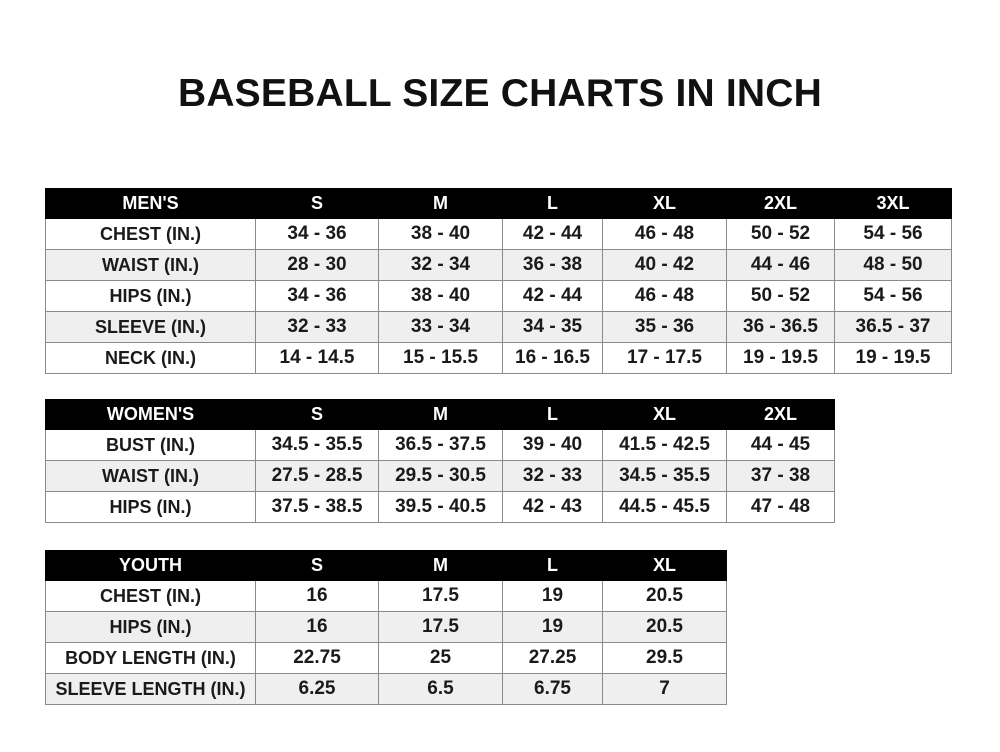  Describe the element at coordinates (552, 689) in the screenshot. I see `size-value: 6.75` at that location.